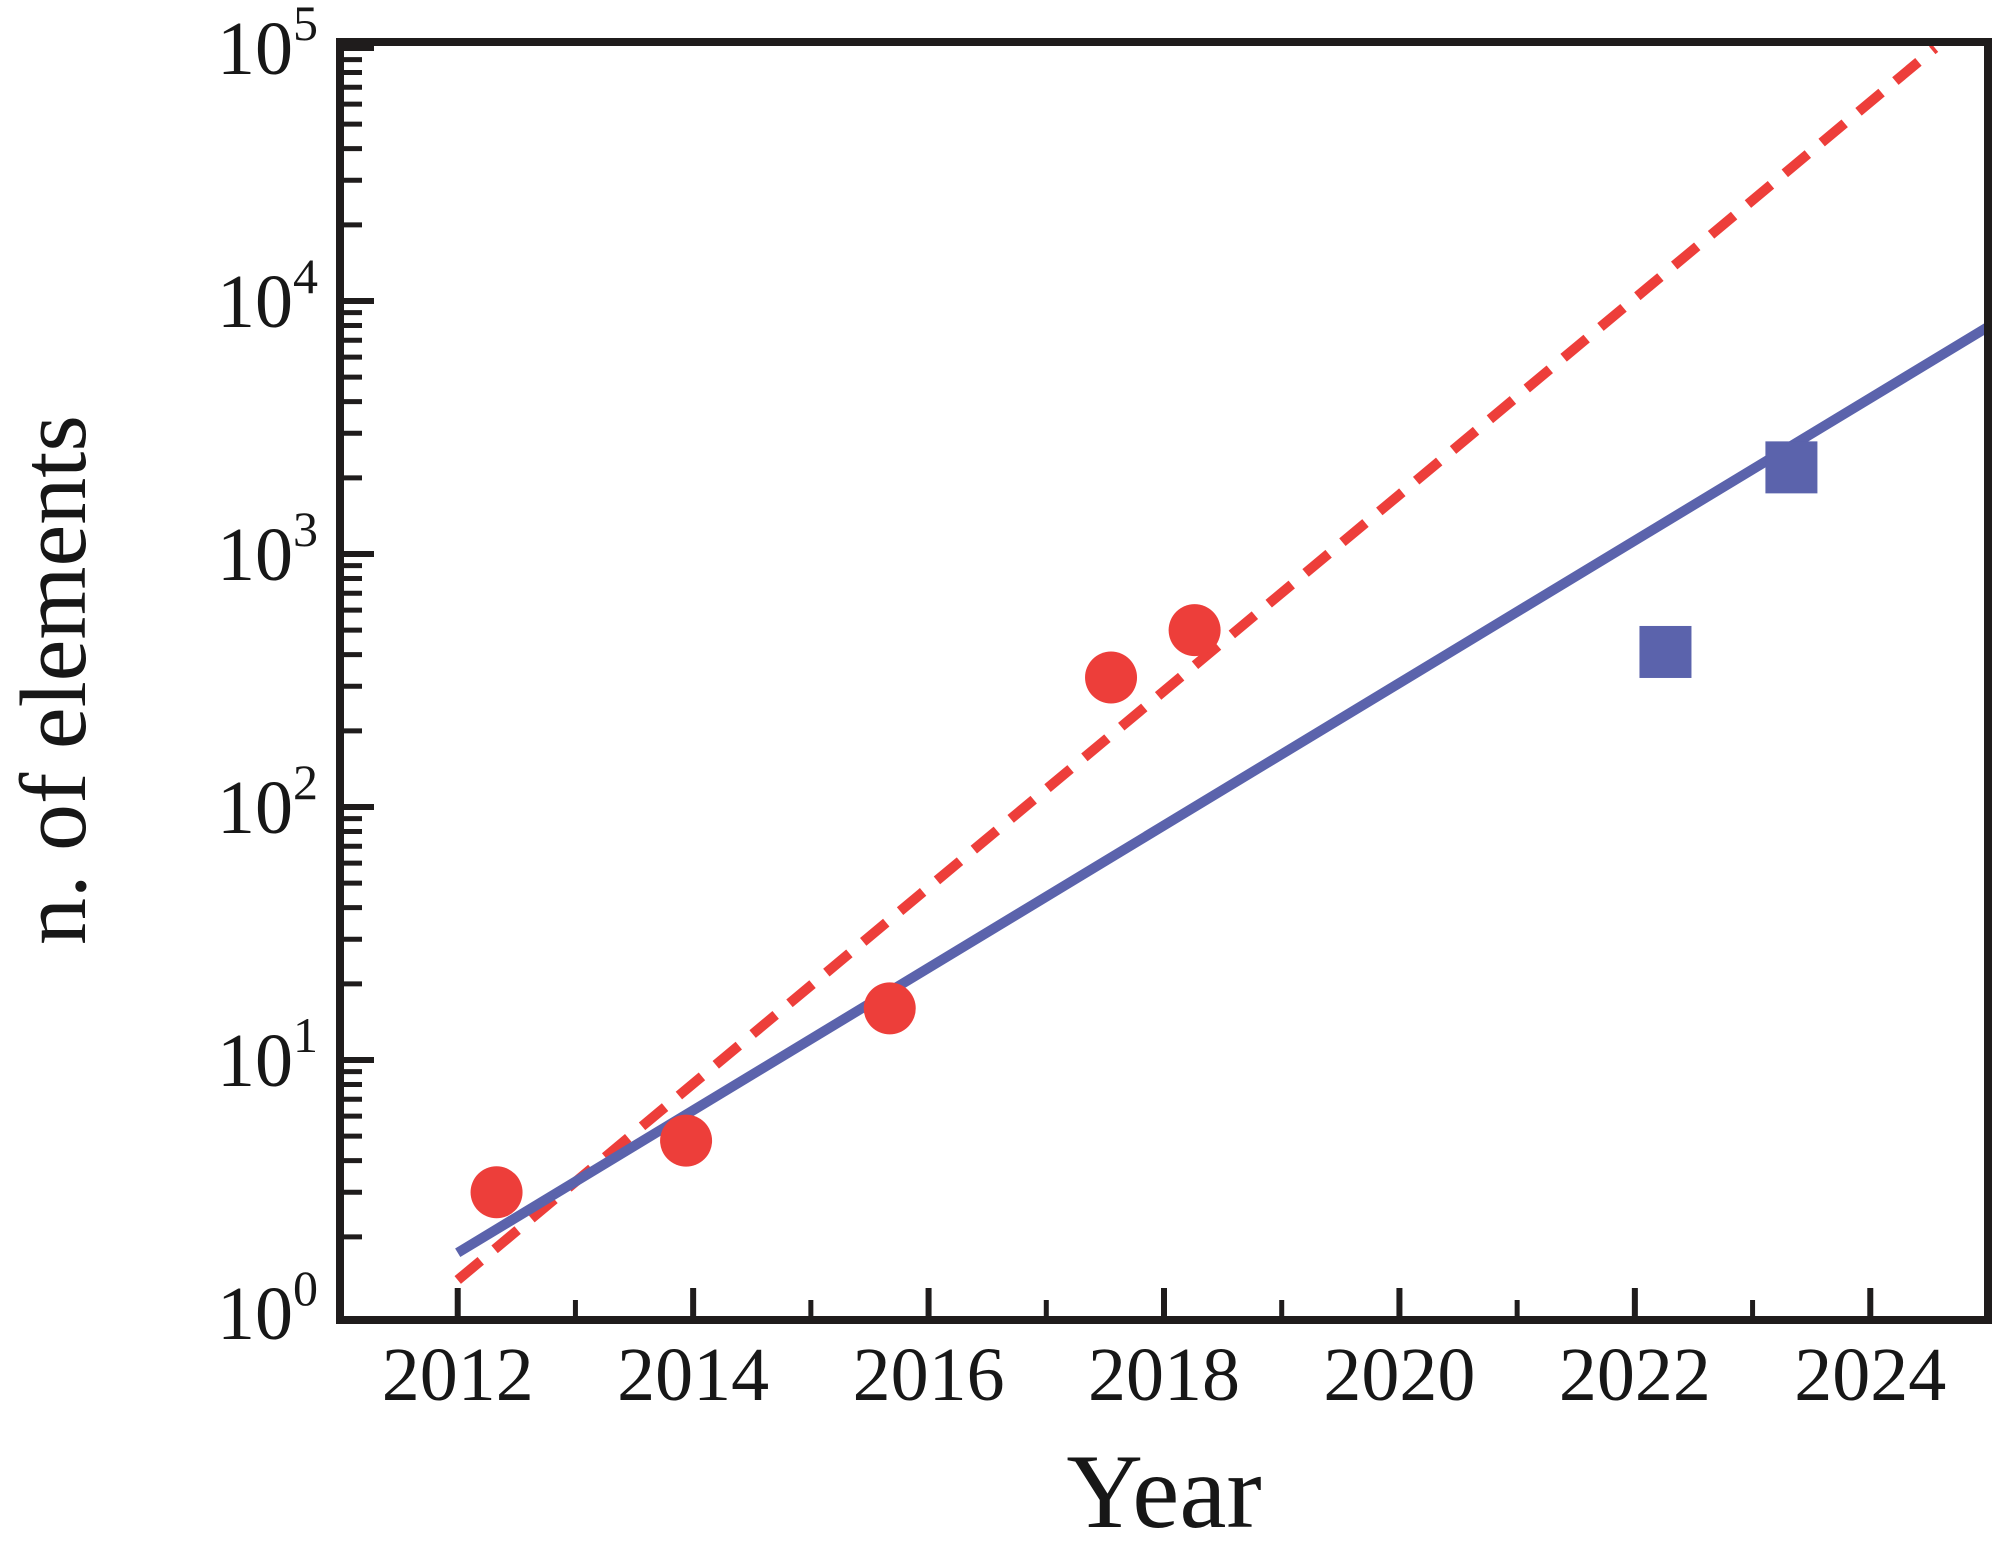  I want to click on y-tick-label: 10¹, so click(267, 1055).